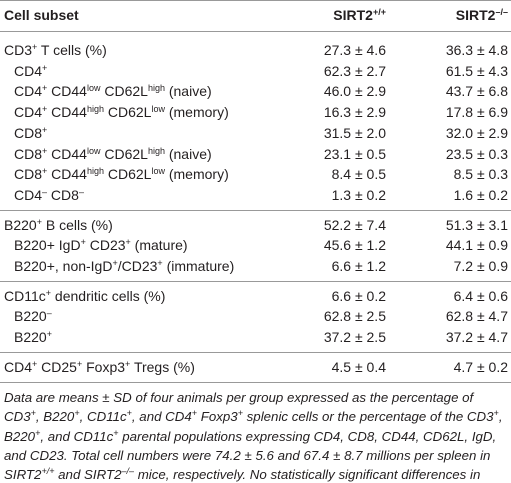 The height and width of the screenshot is (483, 511). Describe the element at coordinates (18, 50) in the screenshot. I see `text-segment: CD3` at that location.